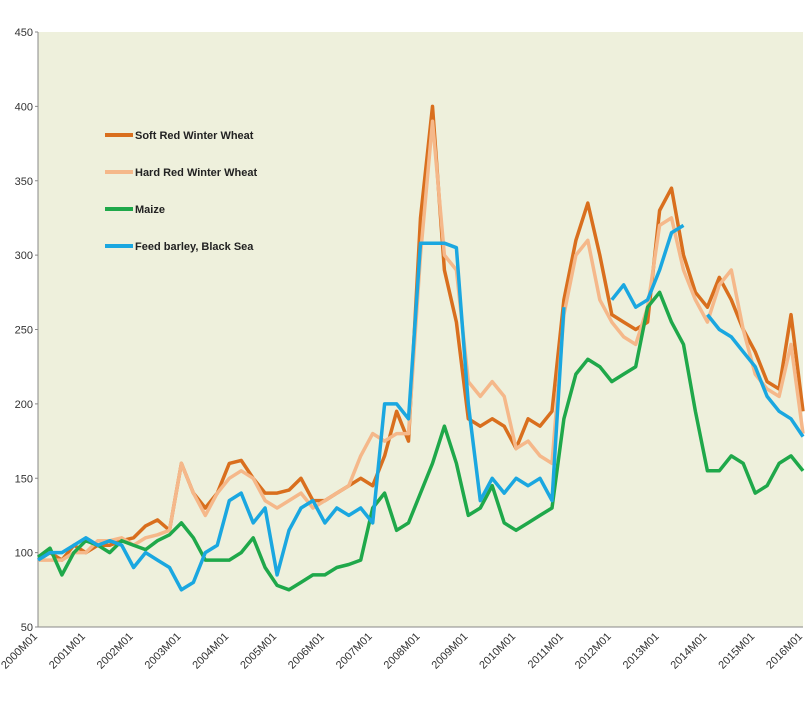 The width and height of the screenshot is (809, 710). I want to click on legend-label: Soft Red Winter Wheat, so click(194, 136).